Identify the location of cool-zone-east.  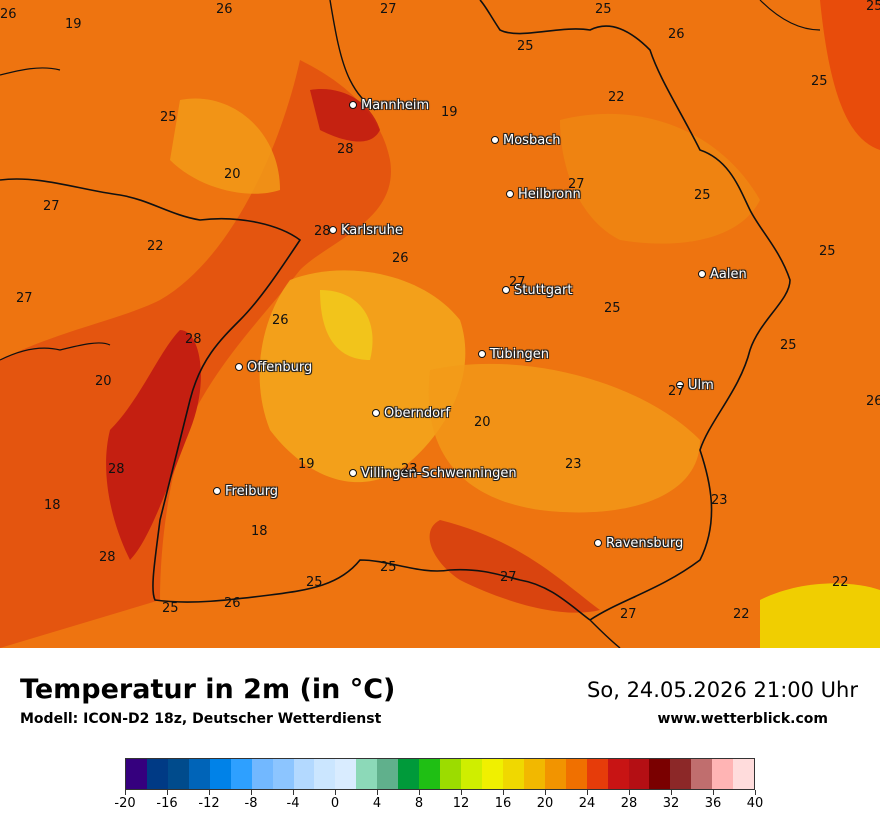
(564, 438).